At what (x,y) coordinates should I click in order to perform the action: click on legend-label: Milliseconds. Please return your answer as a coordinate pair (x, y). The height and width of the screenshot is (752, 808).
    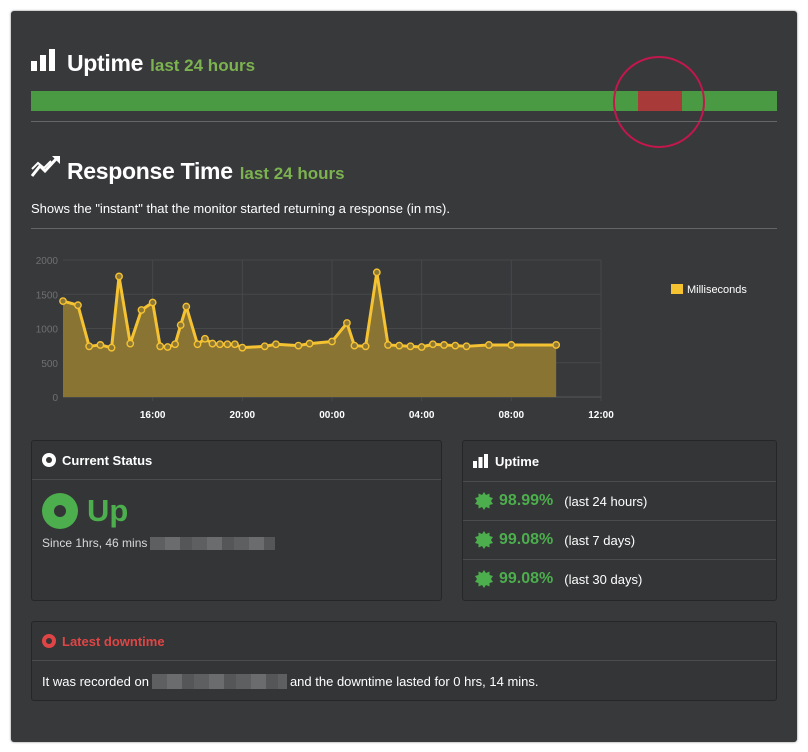
    Looking at the image, I should click on (717, 290).